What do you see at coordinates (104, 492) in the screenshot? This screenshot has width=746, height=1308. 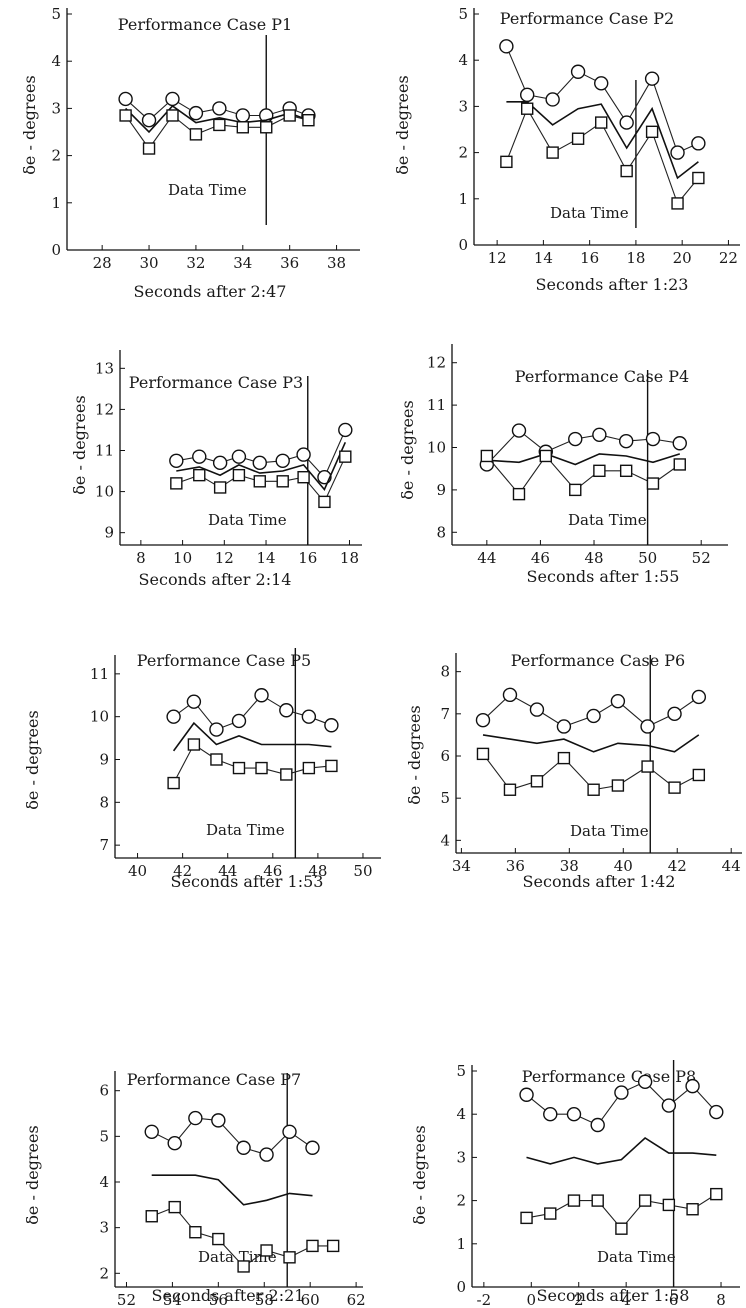 I see `y-tick-label: 10` at bounding box center [104, 492].